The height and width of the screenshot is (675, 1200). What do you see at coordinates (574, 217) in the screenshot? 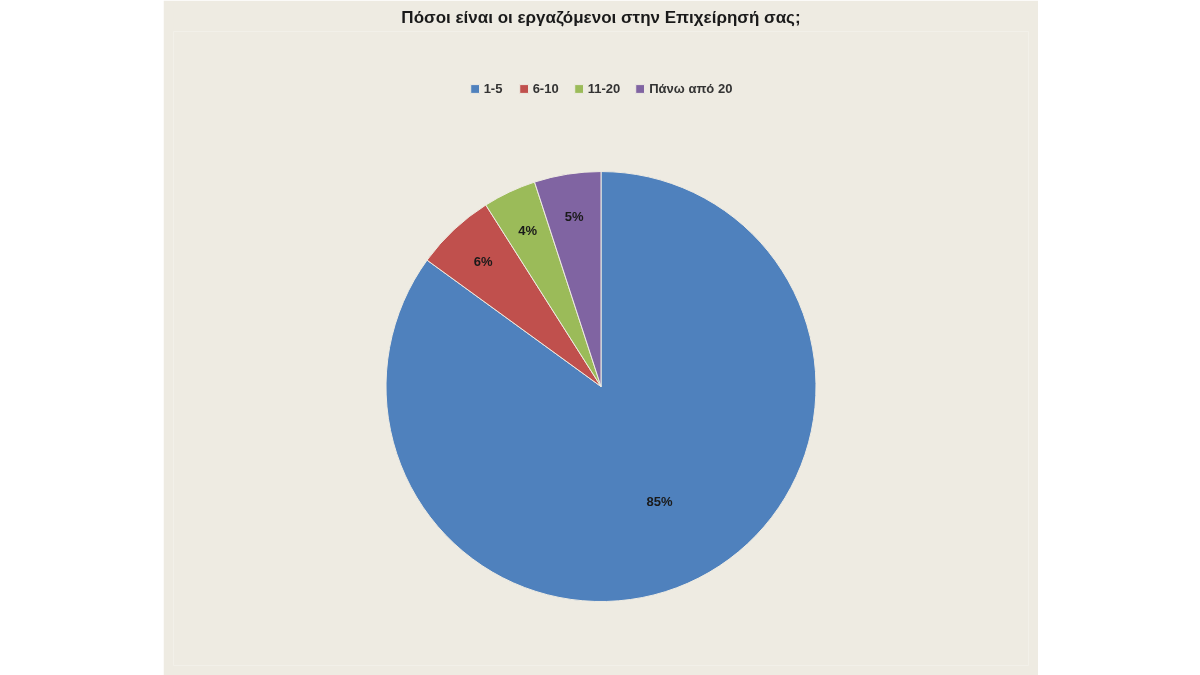
I see `data-label: 5%` at bounding box center [574, 217].